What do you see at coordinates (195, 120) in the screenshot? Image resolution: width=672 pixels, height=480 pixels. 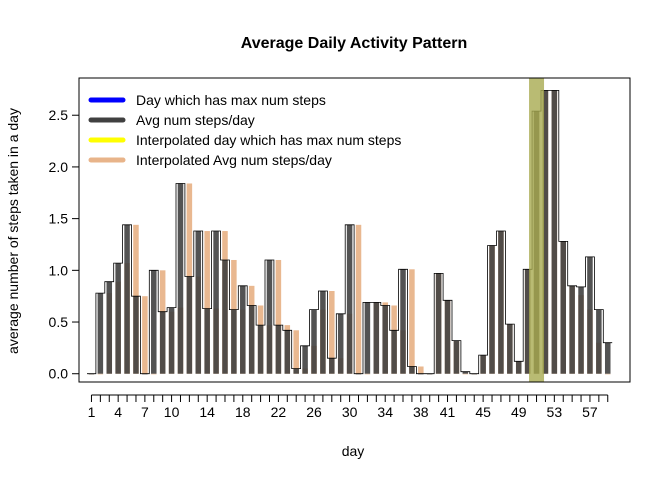 I see `legend-label-1: Avg num steps/day` at bounding box center [195, 120].